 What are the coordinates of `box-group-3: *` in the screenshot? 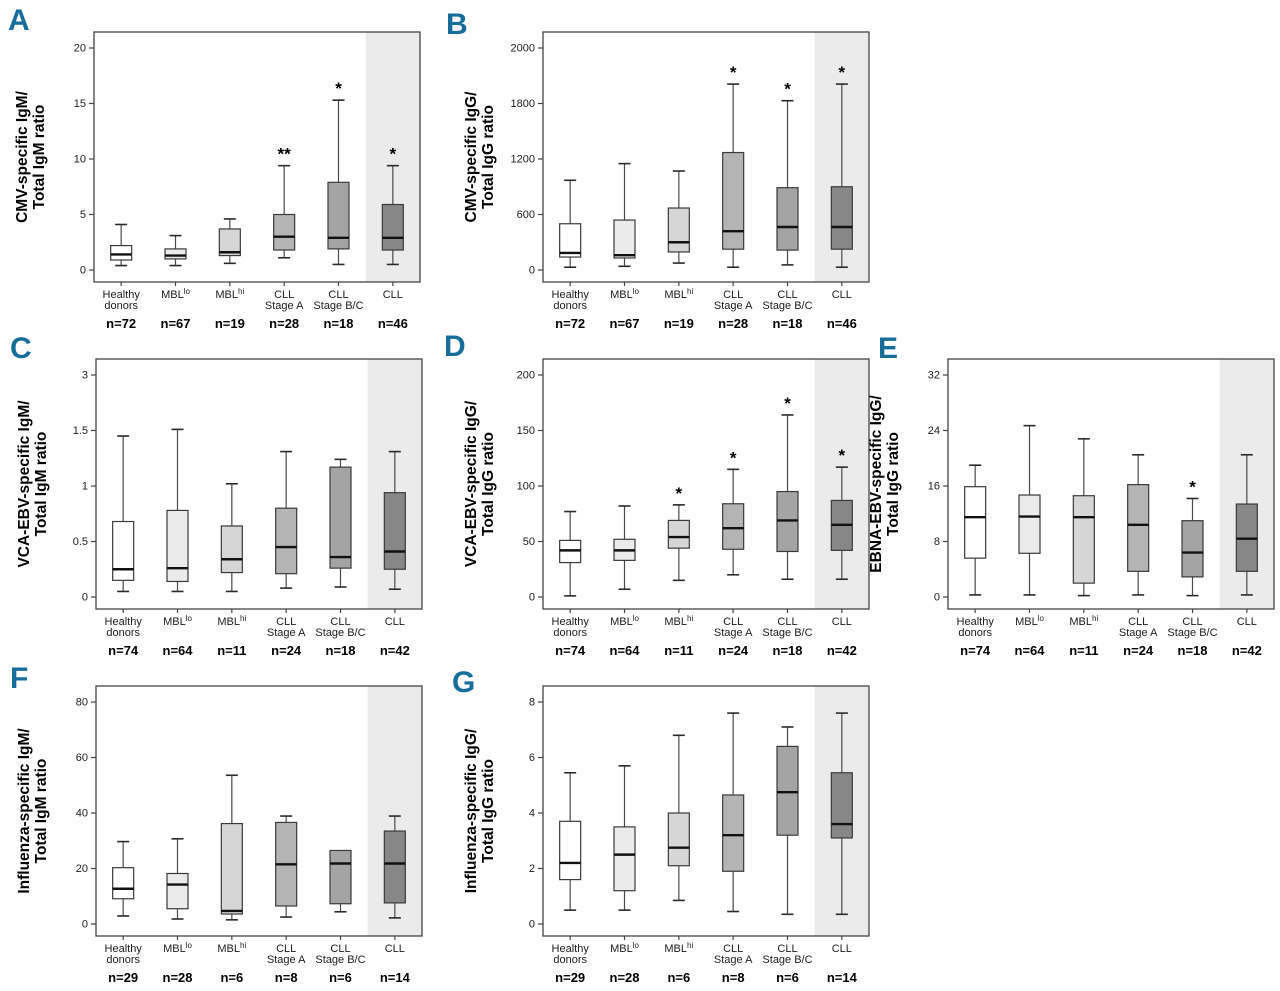 It's located at (733, 512).